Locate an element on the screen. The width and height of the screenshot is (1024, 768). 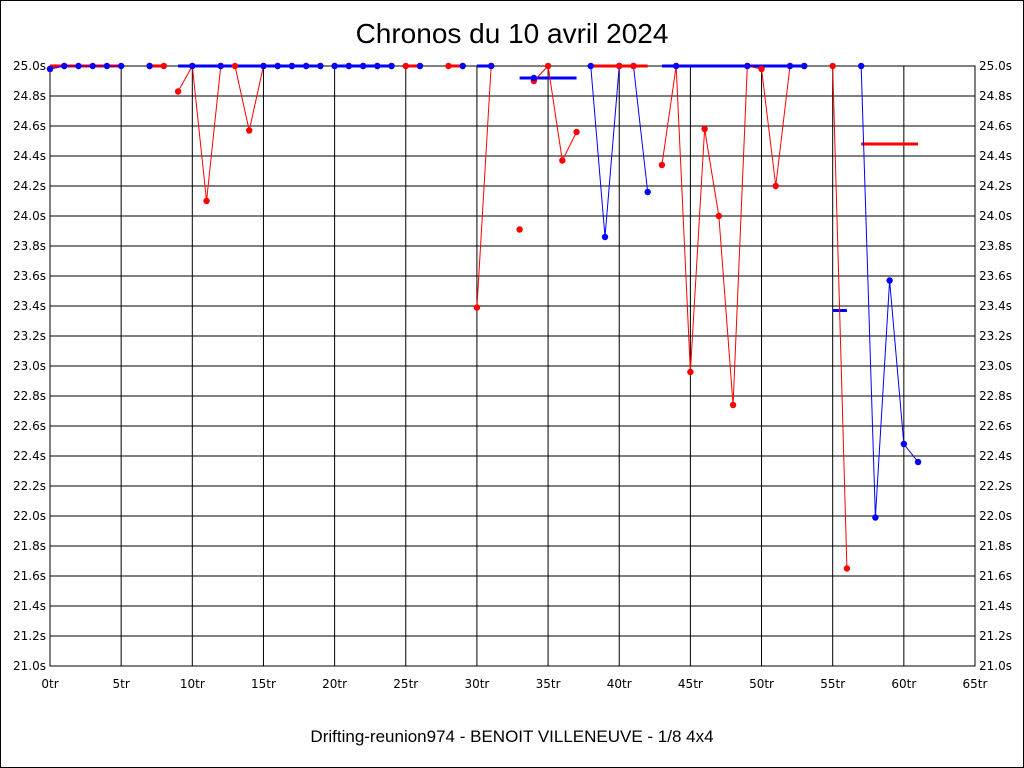
y-tick-label-left: 21.4s is located at coordinates (29, 606).